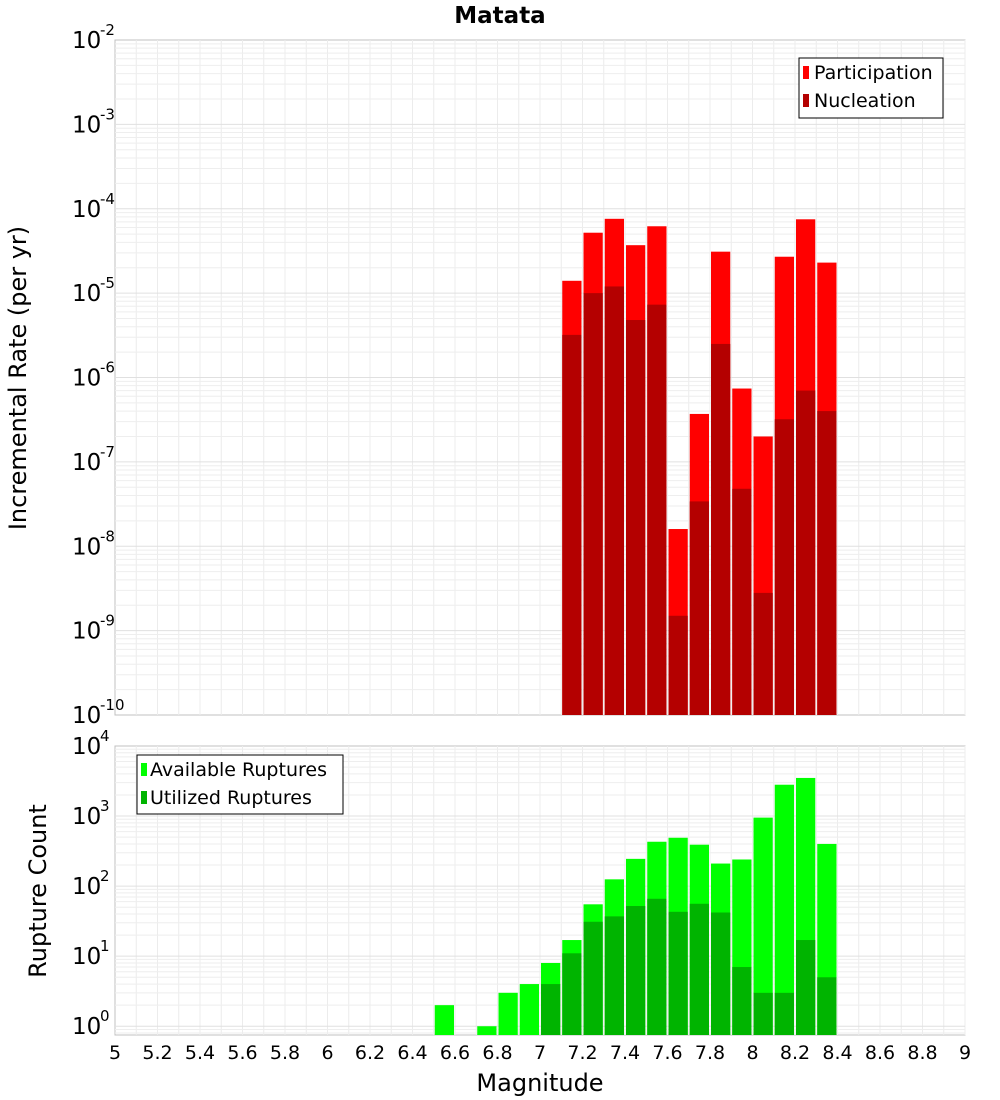 The height and width of the screenshot is (1100, 1000). What do you see at coordinates (144, 797) in the screenshot?
I see `legend-swatch-utilized-ruptures` at bounding box center [144, 797].